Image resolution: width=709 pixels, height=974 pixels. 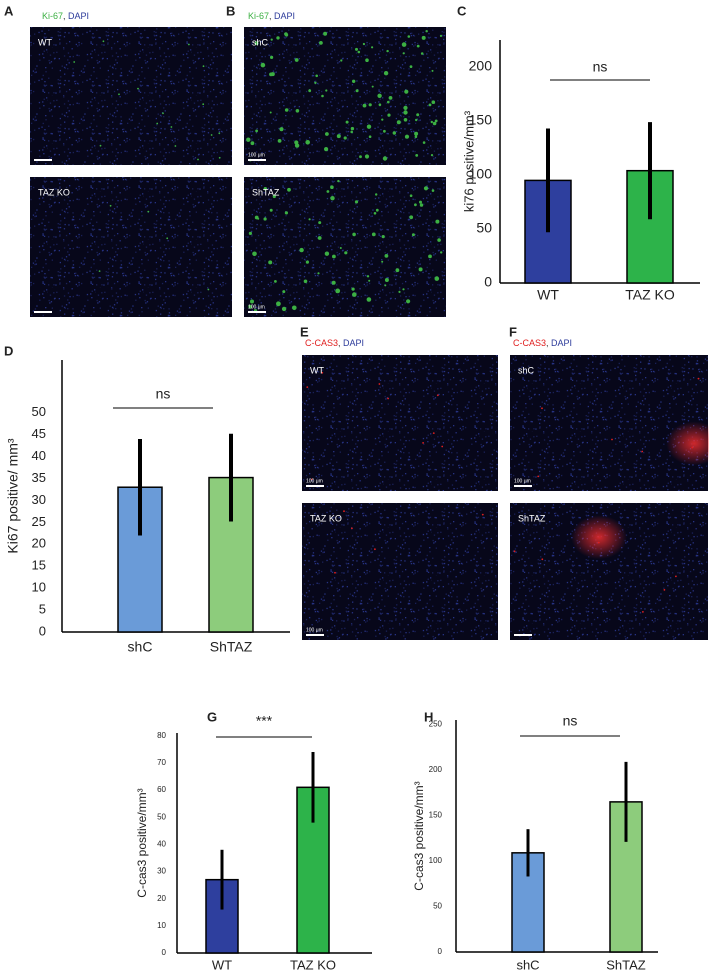 I want to click on stain-part: Ki-67, so click(x=52, y=16).